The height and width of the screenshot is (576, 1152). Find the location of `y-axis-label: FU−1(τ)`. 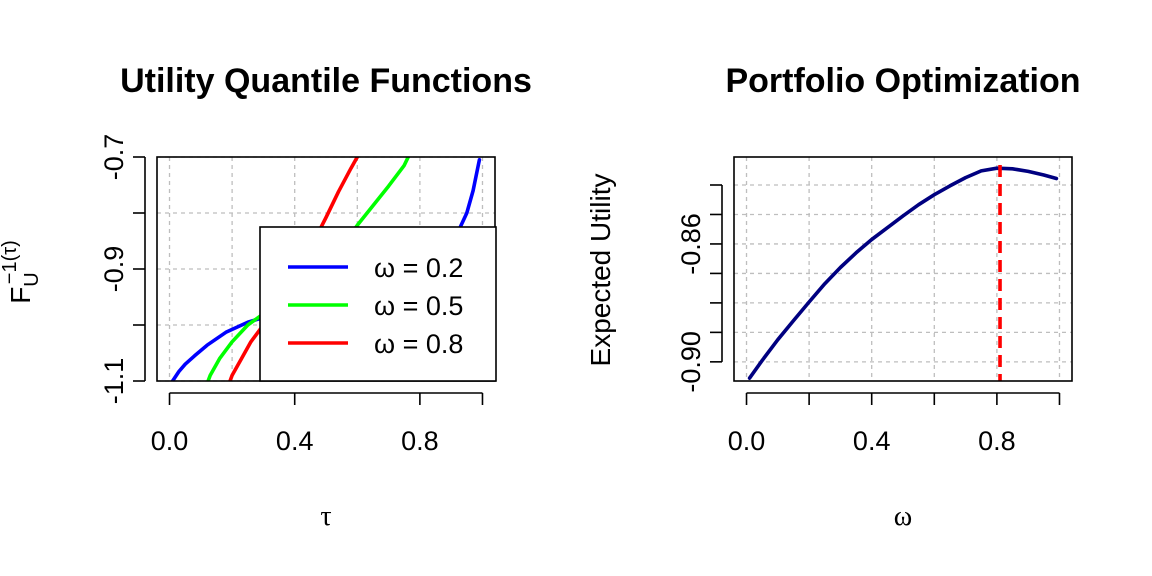

y-axis-label: FU−1(τ) is located at coordinates (21, 272).